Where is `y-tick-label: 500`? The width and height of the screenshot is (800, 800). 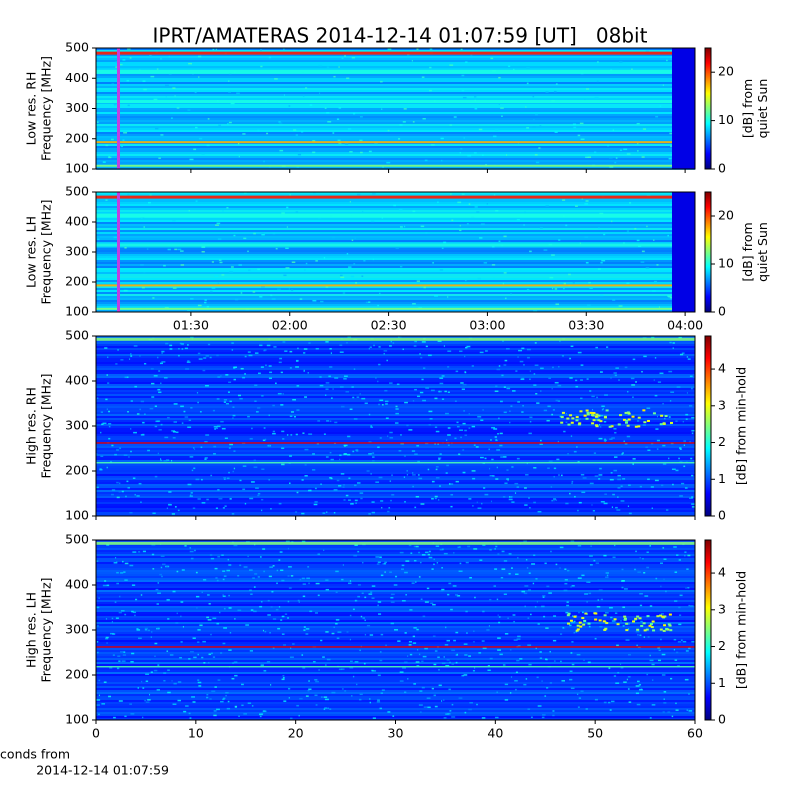
y-tick-label: 500 is located at coordinates (77, 191).